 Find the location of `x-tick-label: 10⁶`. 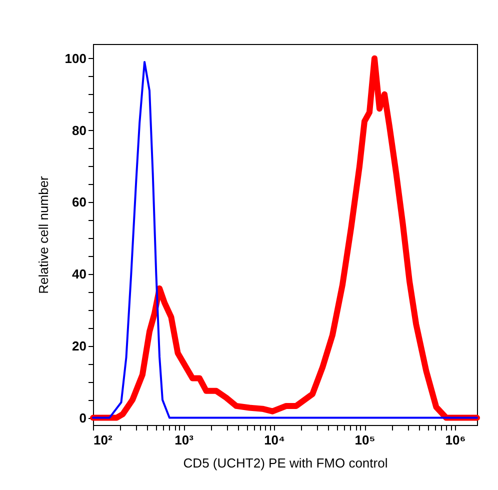

x-tick-label: 10⁶ is located at coordinates (455, 440).